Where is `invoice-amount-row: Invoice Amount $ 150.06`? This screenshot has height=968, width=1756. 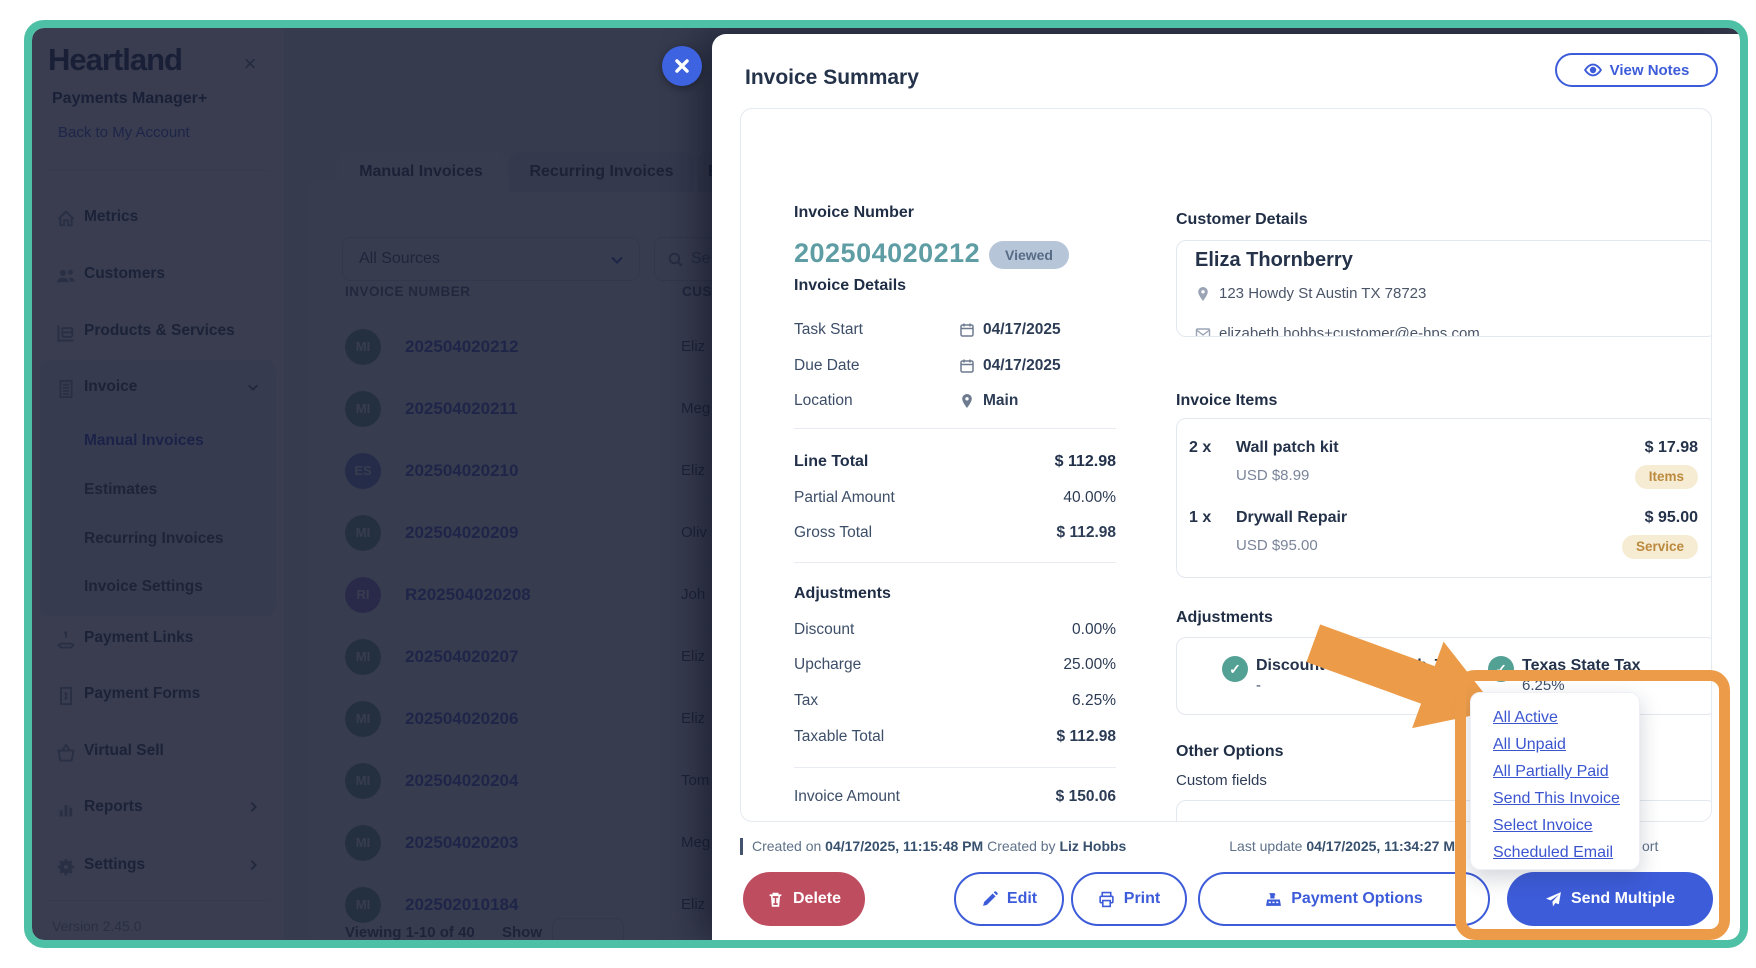
invoice-amount-row: Invoice Amount $ 150.06 is located at coordinates (955, 797).